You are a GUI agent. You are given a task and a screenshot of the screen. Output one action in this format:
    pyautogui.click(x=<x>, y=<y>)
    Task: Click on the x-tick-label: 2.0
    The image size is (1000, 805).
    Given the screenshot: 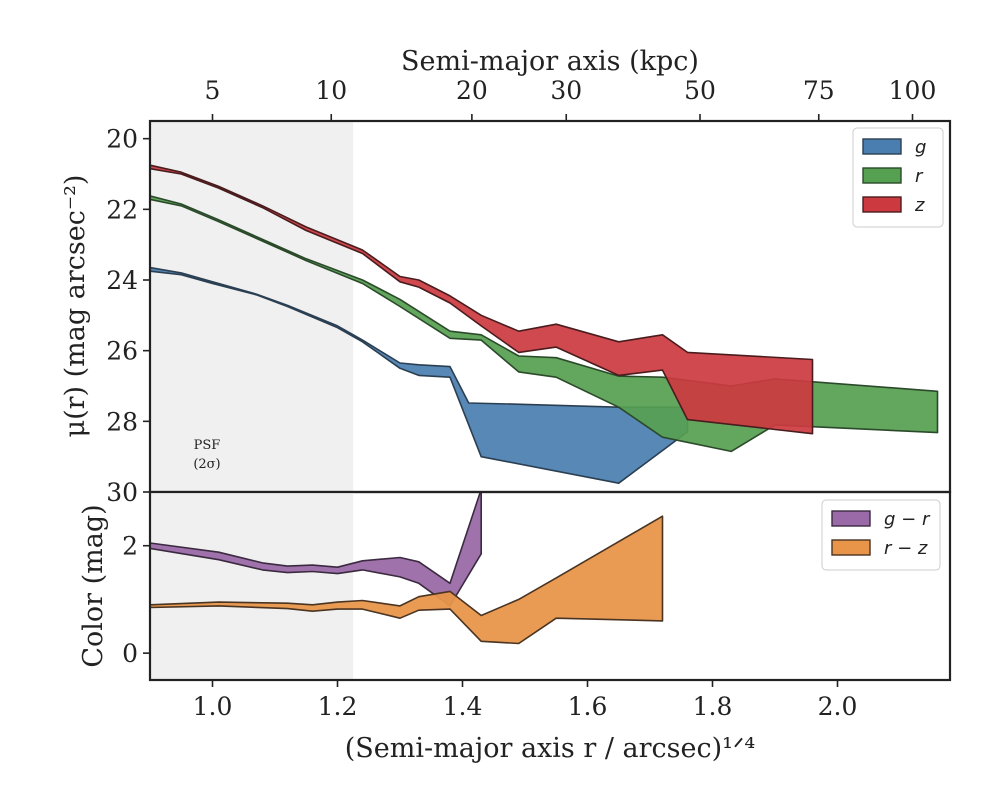 What is the action you would take?
    pyautogui.click(x=838, y=706)
    